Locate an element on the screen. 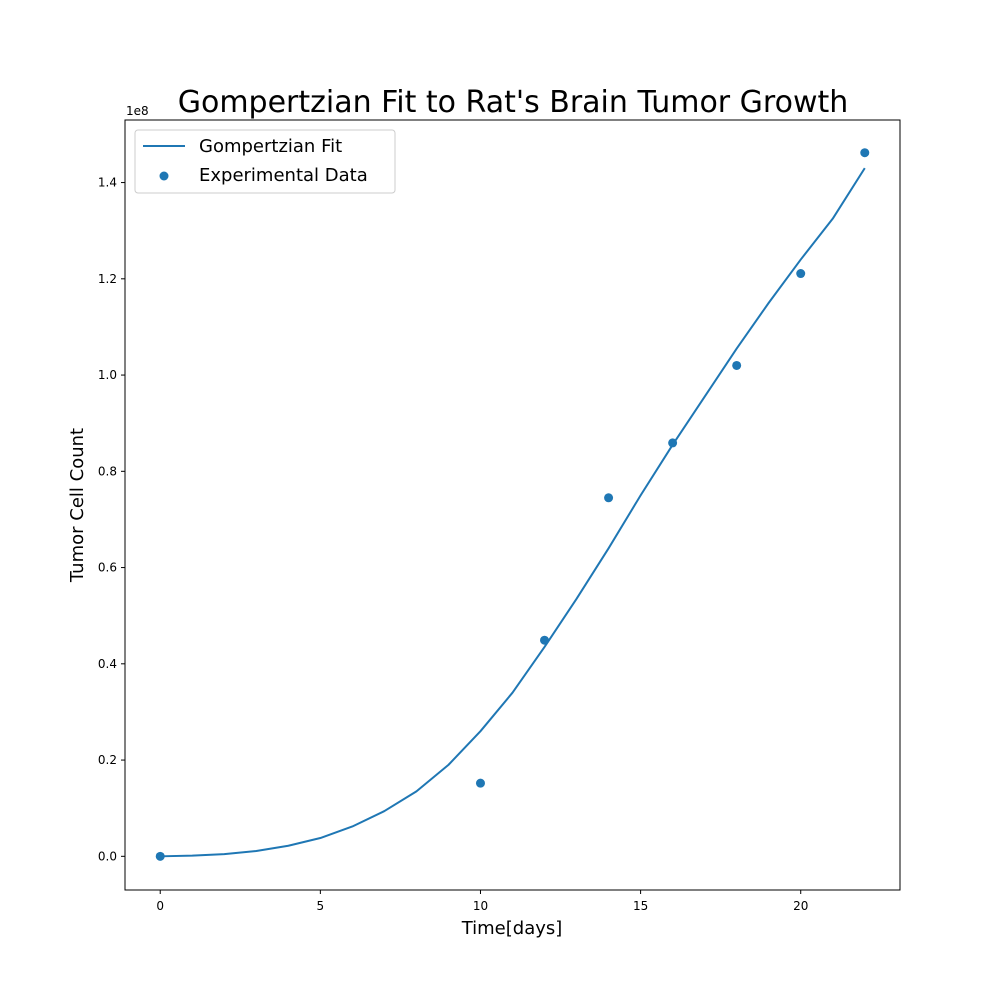 This screenshot has width=1000, height=1000. legend-scatter-marker is located at coordinates (164, 176).